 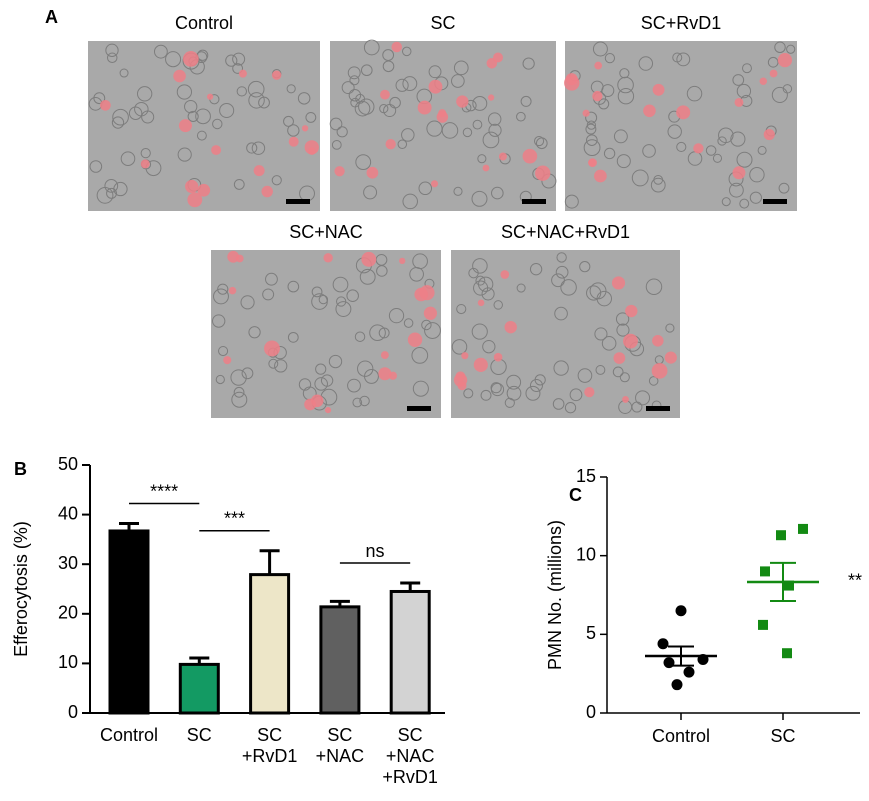 I want to click on y-tick-label: 0, so click(x=73, y=712).